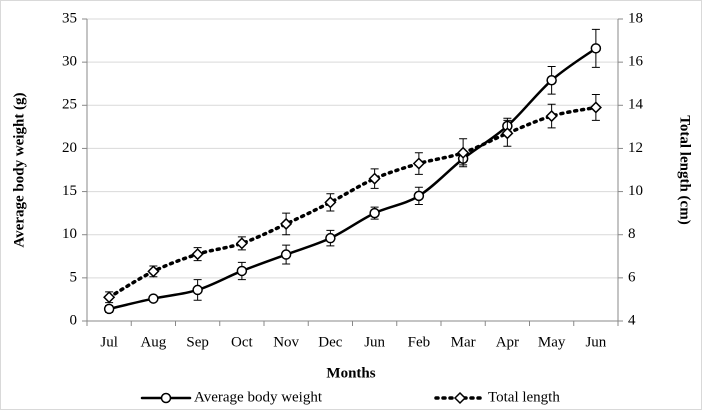 The width and height of the screenshot is (702, 410). Describe the element at coordinates (636, 105) in the screenshot. I see `y2-tick-label: 14` at that location.